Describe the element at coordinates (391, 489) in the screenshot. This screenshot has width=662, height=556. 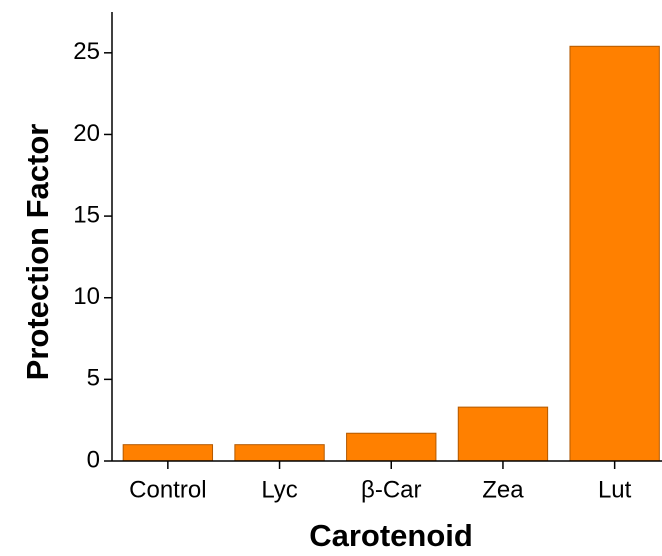
I see `x-tick-label: β-Car` at that location.